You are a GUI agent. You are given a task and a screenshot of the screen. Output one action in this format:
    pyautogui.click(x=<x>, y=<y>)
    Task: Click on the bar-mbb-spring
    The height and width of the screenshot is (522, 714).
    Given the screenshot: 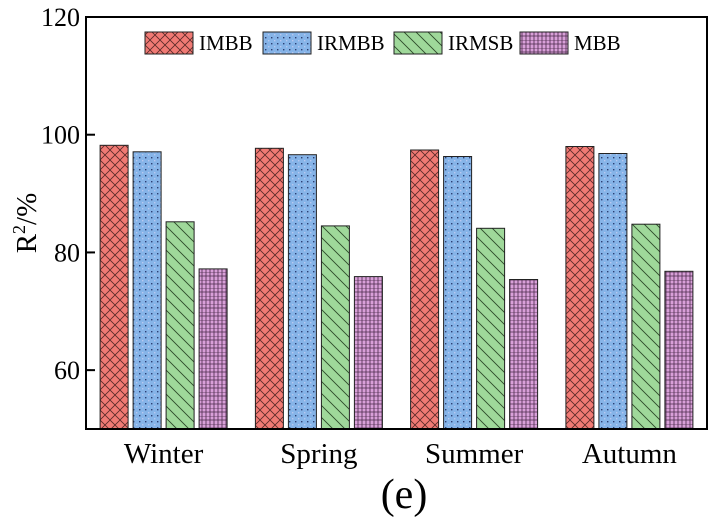 What is the action you would take?
    pyautogui.click(x=368, y=353)
    